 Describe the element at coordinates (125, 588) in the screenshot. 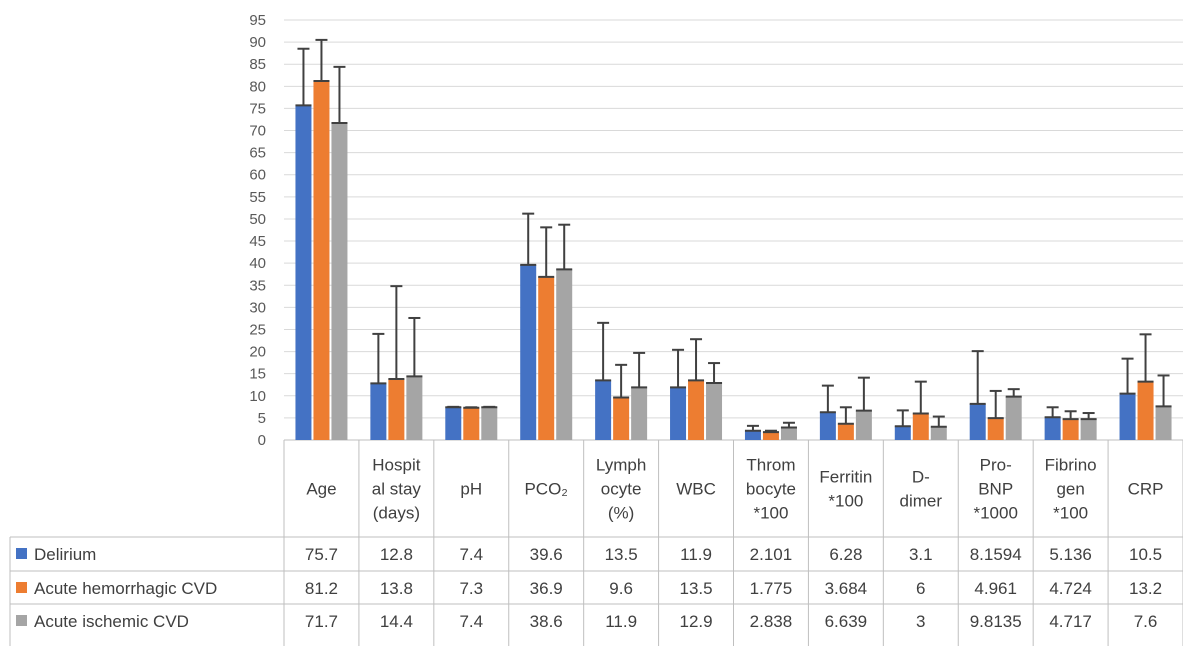

I see `legend-series-name: Acute hemorrhagic CVD` at that location.